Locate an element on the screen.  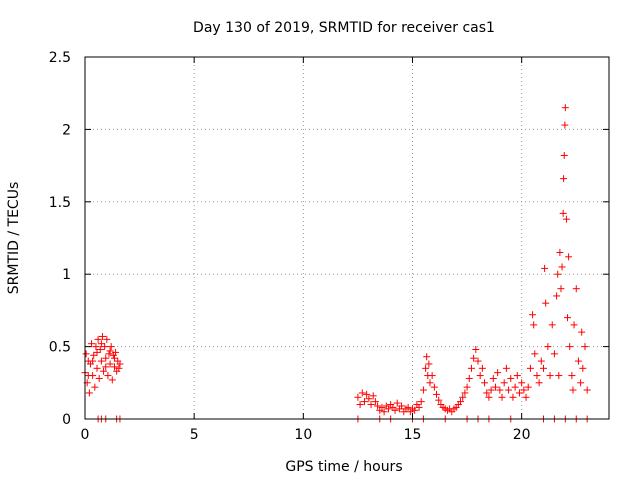
y-tick-label: 2 is located at coordinates (66, 130).